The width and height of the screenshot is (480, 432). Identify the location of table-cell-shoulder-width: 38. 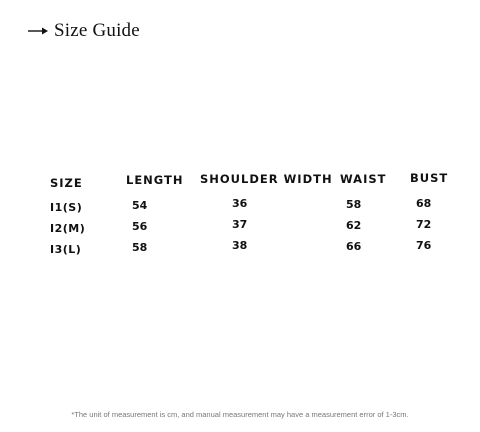
(240, 245).